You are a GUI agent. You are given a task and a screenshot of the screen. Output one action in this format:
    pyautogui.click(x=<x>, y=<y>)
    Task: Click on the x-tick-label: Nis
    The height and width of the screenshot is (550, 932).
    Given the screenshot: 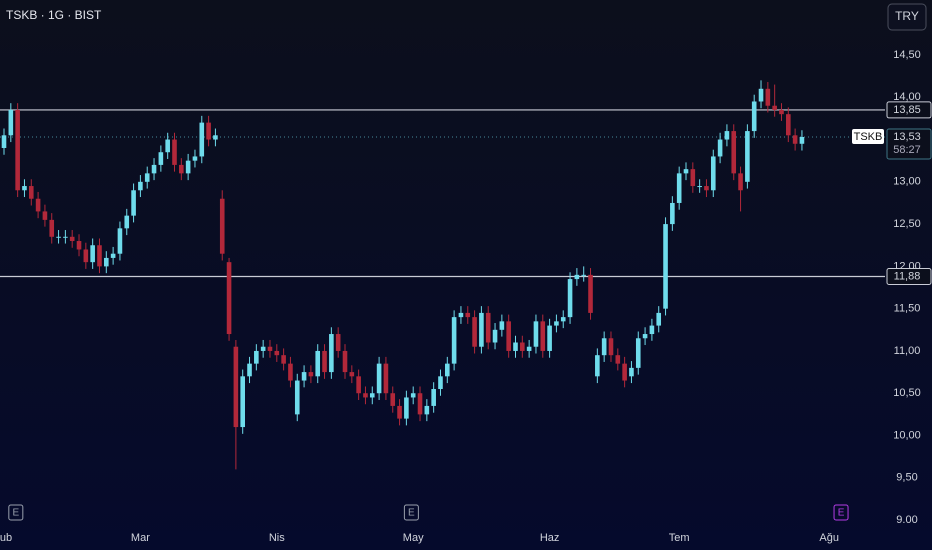 What is the action you would take?
    pyautogui.click(x=277, y=538)
    